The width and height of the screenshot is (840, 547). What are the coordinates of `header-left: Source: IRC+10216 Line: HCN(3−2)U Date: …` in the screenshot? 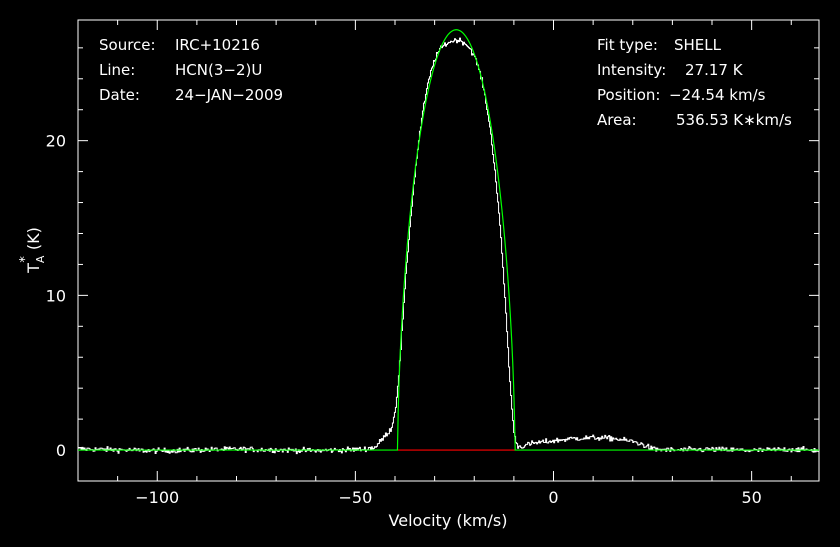 It's located at (191, 70).